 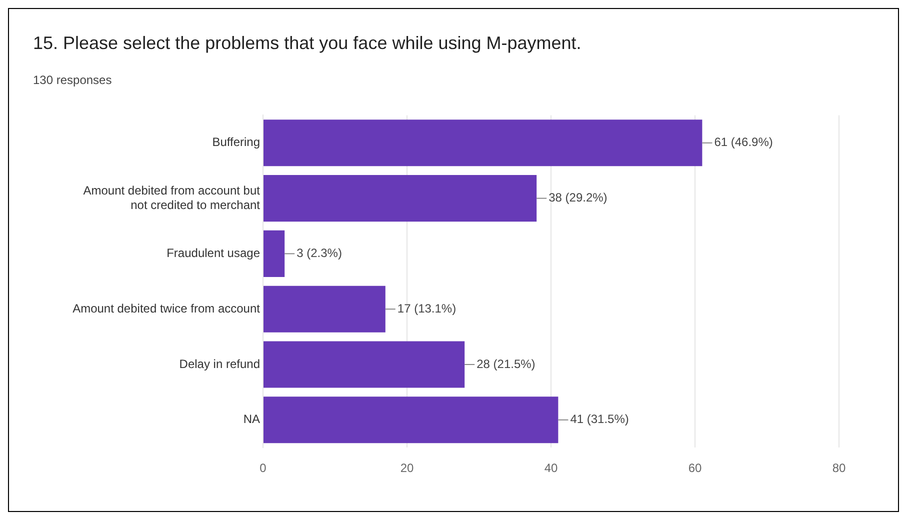 What do you see at coordinates (426, 308) in the screenshot?
I see `data-label: 17 (13.1%)` at bounding box center [426, 308].